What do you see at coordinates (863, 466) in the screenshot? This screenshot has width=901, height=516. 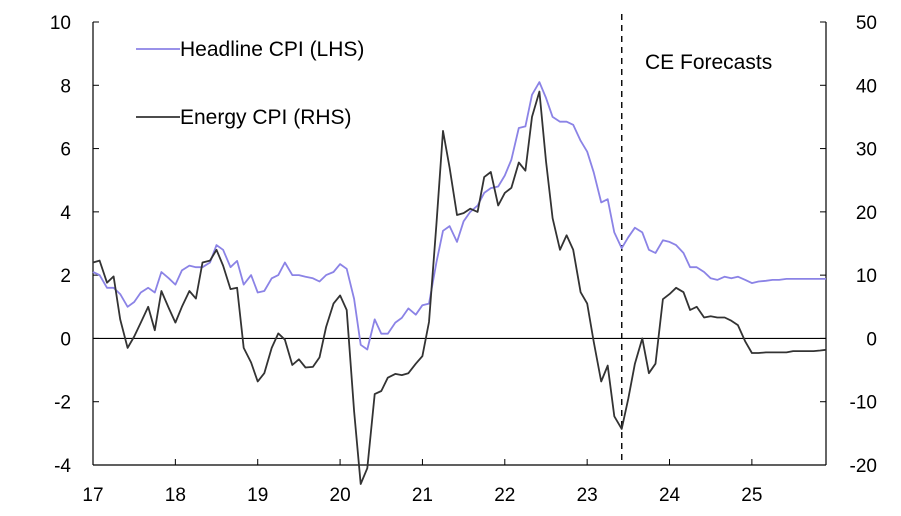 I see `right-y-tick-label: -20` at bounding box center [863, 466].